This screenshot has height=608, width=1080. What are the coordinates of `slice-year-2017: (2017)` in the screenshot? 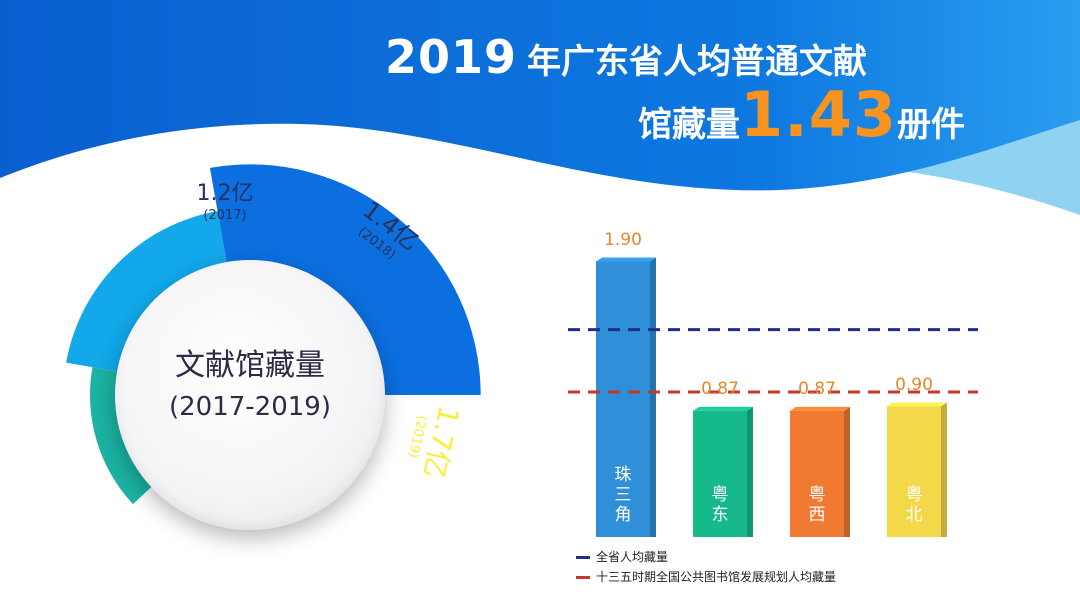 It's located at (225, 215).